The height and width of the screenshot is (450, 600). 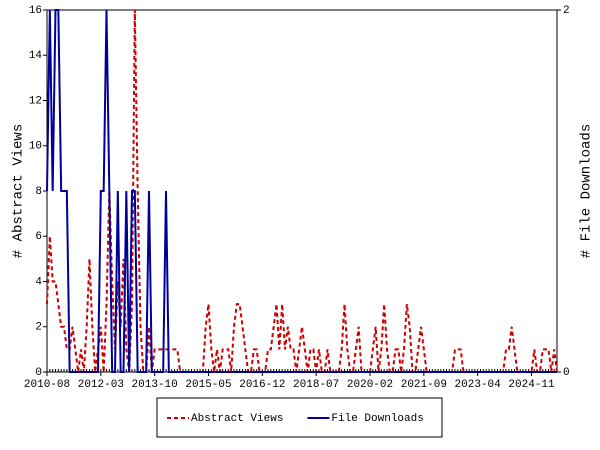 What do you see at coordinates (237, 419) in the screenshot?
I see `legend-label: Abstract Views` at bounding box center [237, 419].